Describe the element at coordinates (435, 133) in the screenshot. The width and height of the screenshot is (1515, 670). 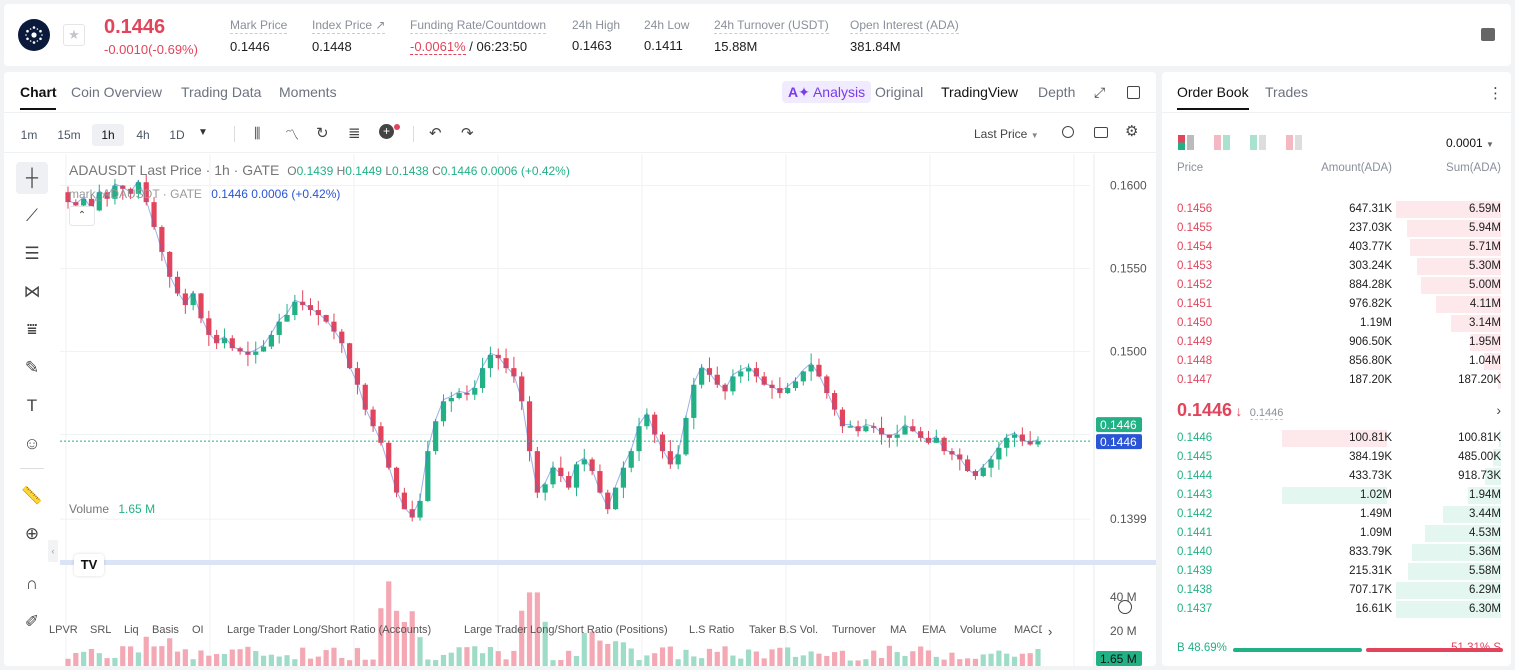
I see `undo-icon: ↶` at that location.